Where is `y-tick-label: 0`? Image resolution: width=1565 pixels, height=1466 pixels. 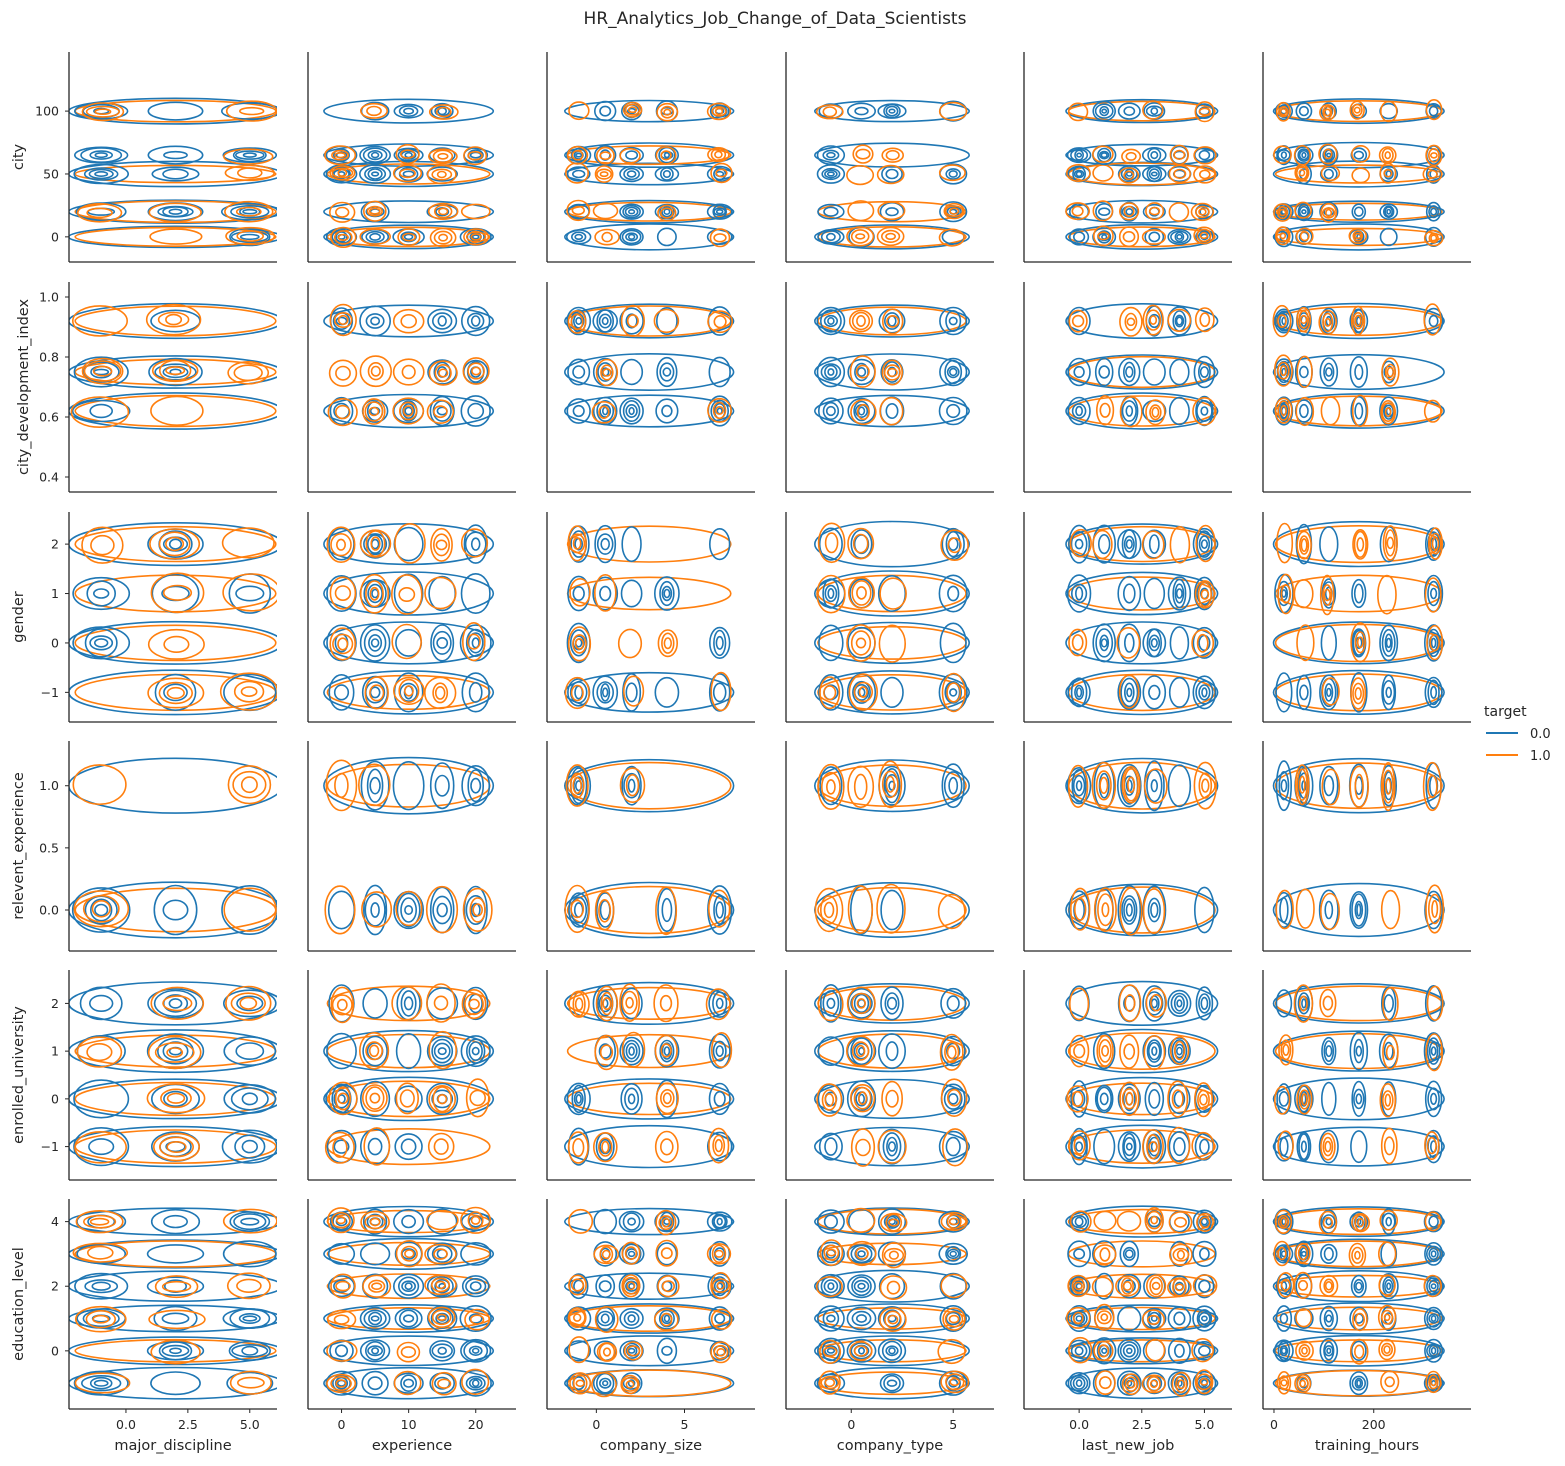
y-tick-label: 0 is located at coordinates (55, 1098).